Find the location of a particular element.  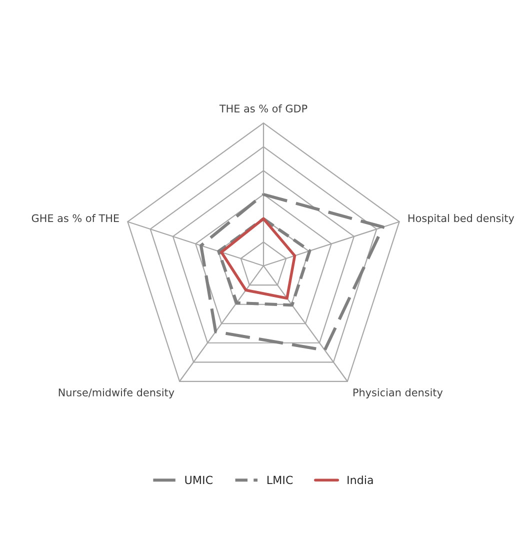

spoke-label: Physician density is located at coordinates (398, 393).